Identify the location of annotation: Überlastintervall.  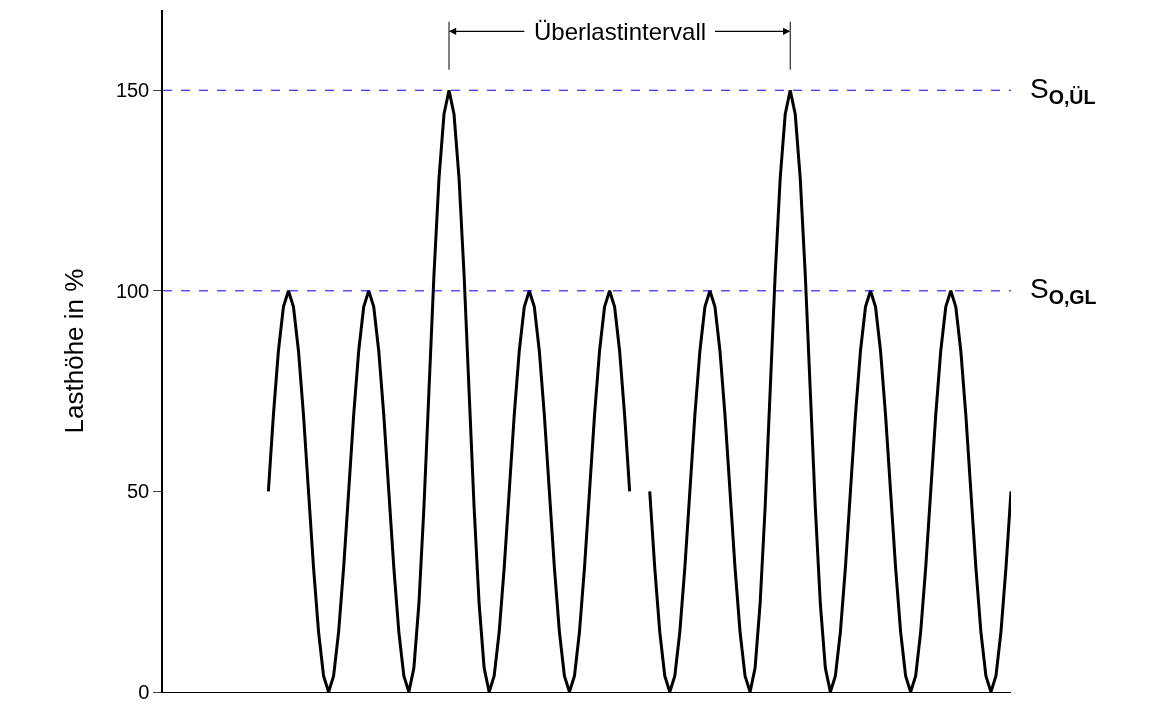
(620, 31).